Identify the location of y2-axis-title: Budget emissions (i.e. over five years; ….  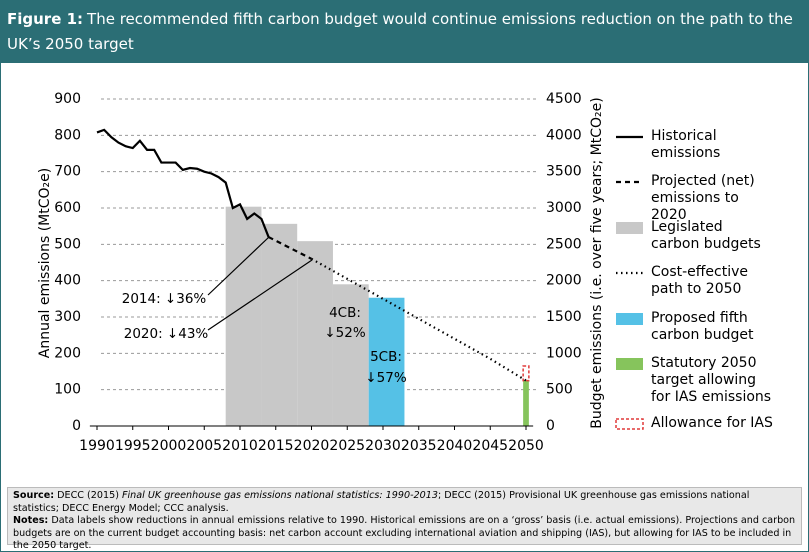
(597, 263).